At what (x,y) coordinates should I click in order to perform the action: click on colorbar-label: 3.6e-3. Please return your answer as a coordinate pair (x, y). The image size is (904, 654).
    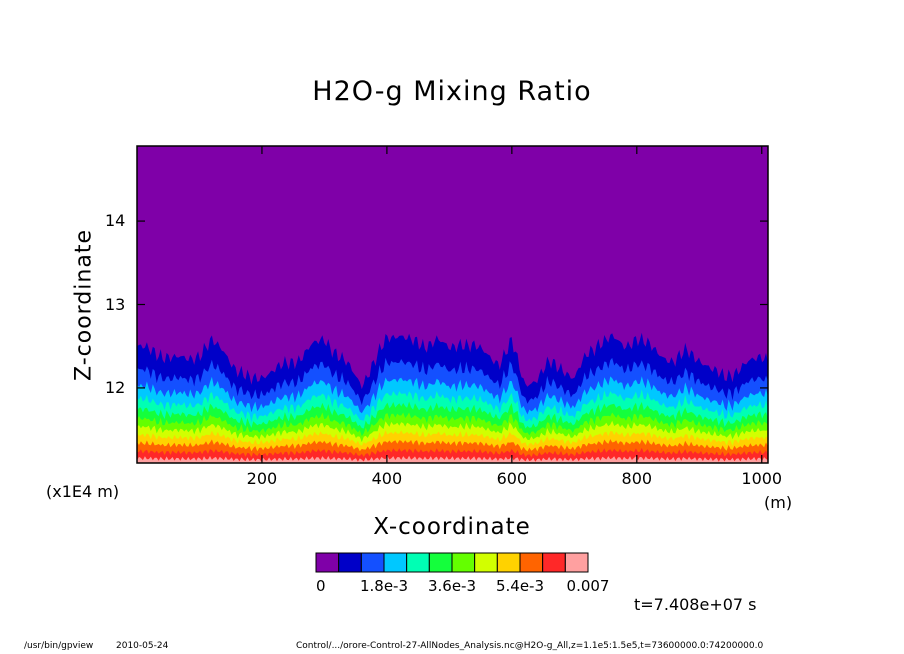
    Looking at the image, I should click on (452, 586).